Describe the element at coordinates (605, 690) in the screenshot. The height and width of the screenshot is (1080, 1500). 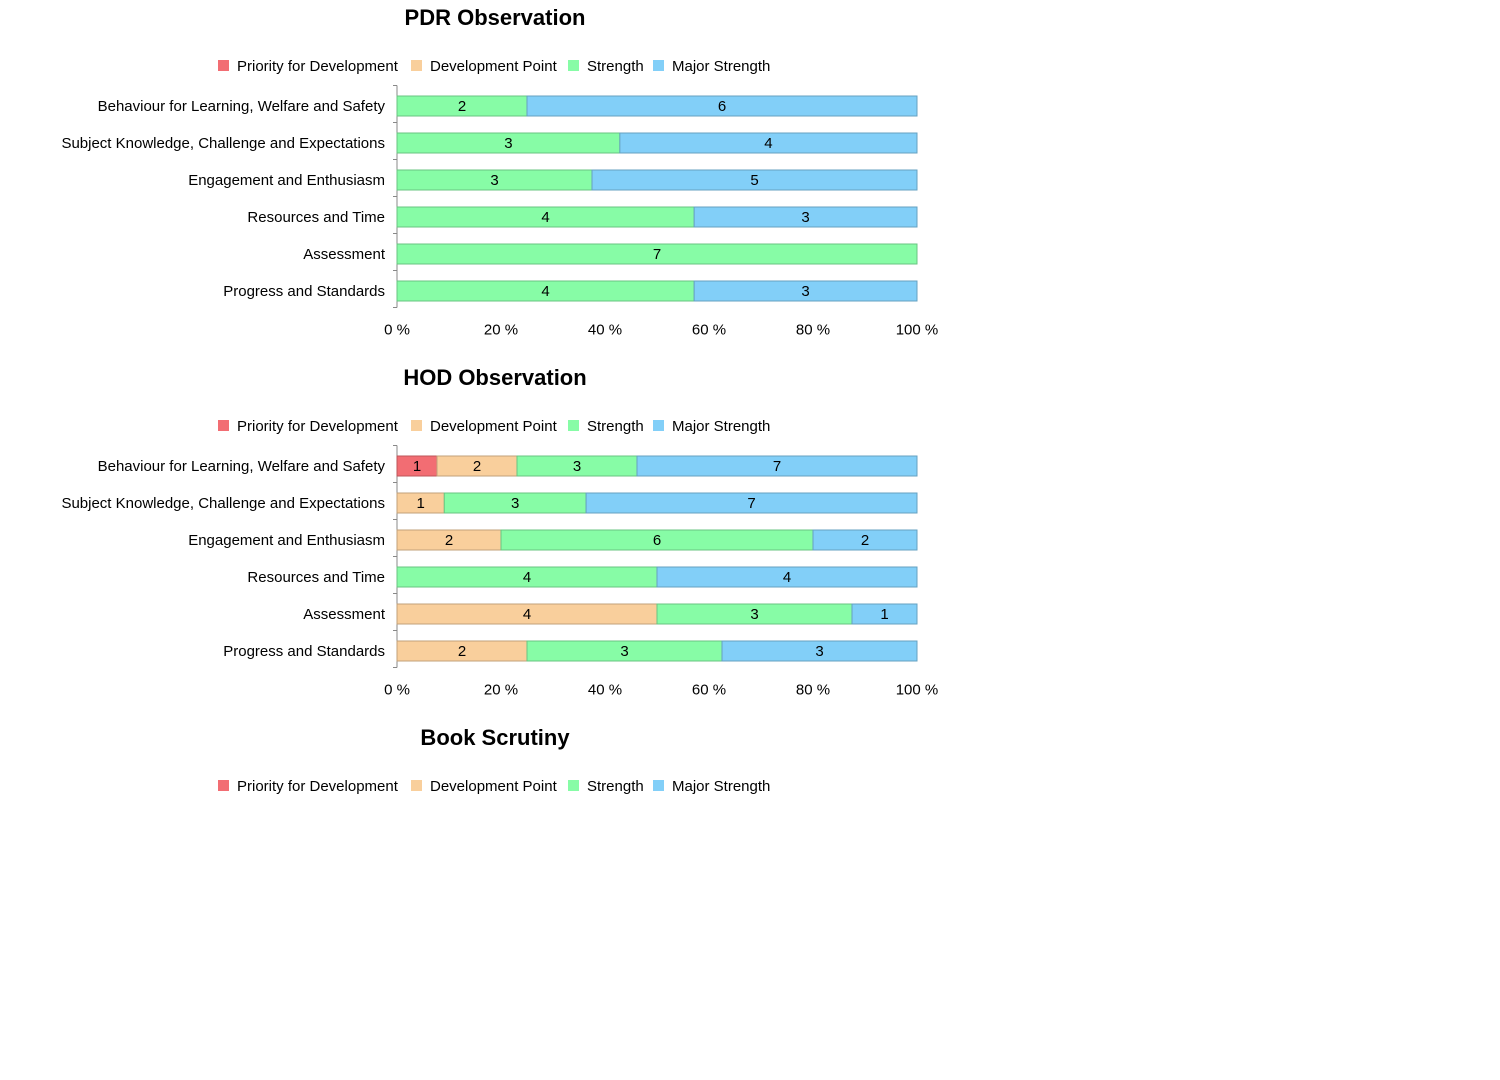
I see `x-tick-label: 40 %` at that location.